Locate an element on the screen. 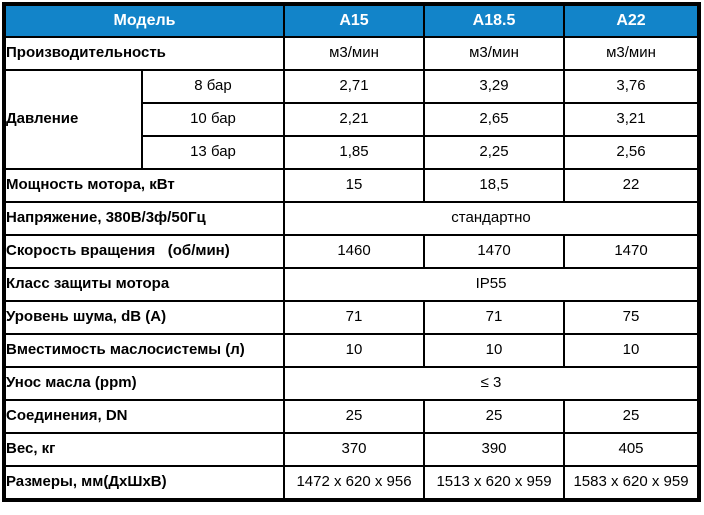 The width and height of the screenshot is (704, 515). row-label-dimensions: Размеры, мм(ДхШхВ) is located at coordinates (144, 483).